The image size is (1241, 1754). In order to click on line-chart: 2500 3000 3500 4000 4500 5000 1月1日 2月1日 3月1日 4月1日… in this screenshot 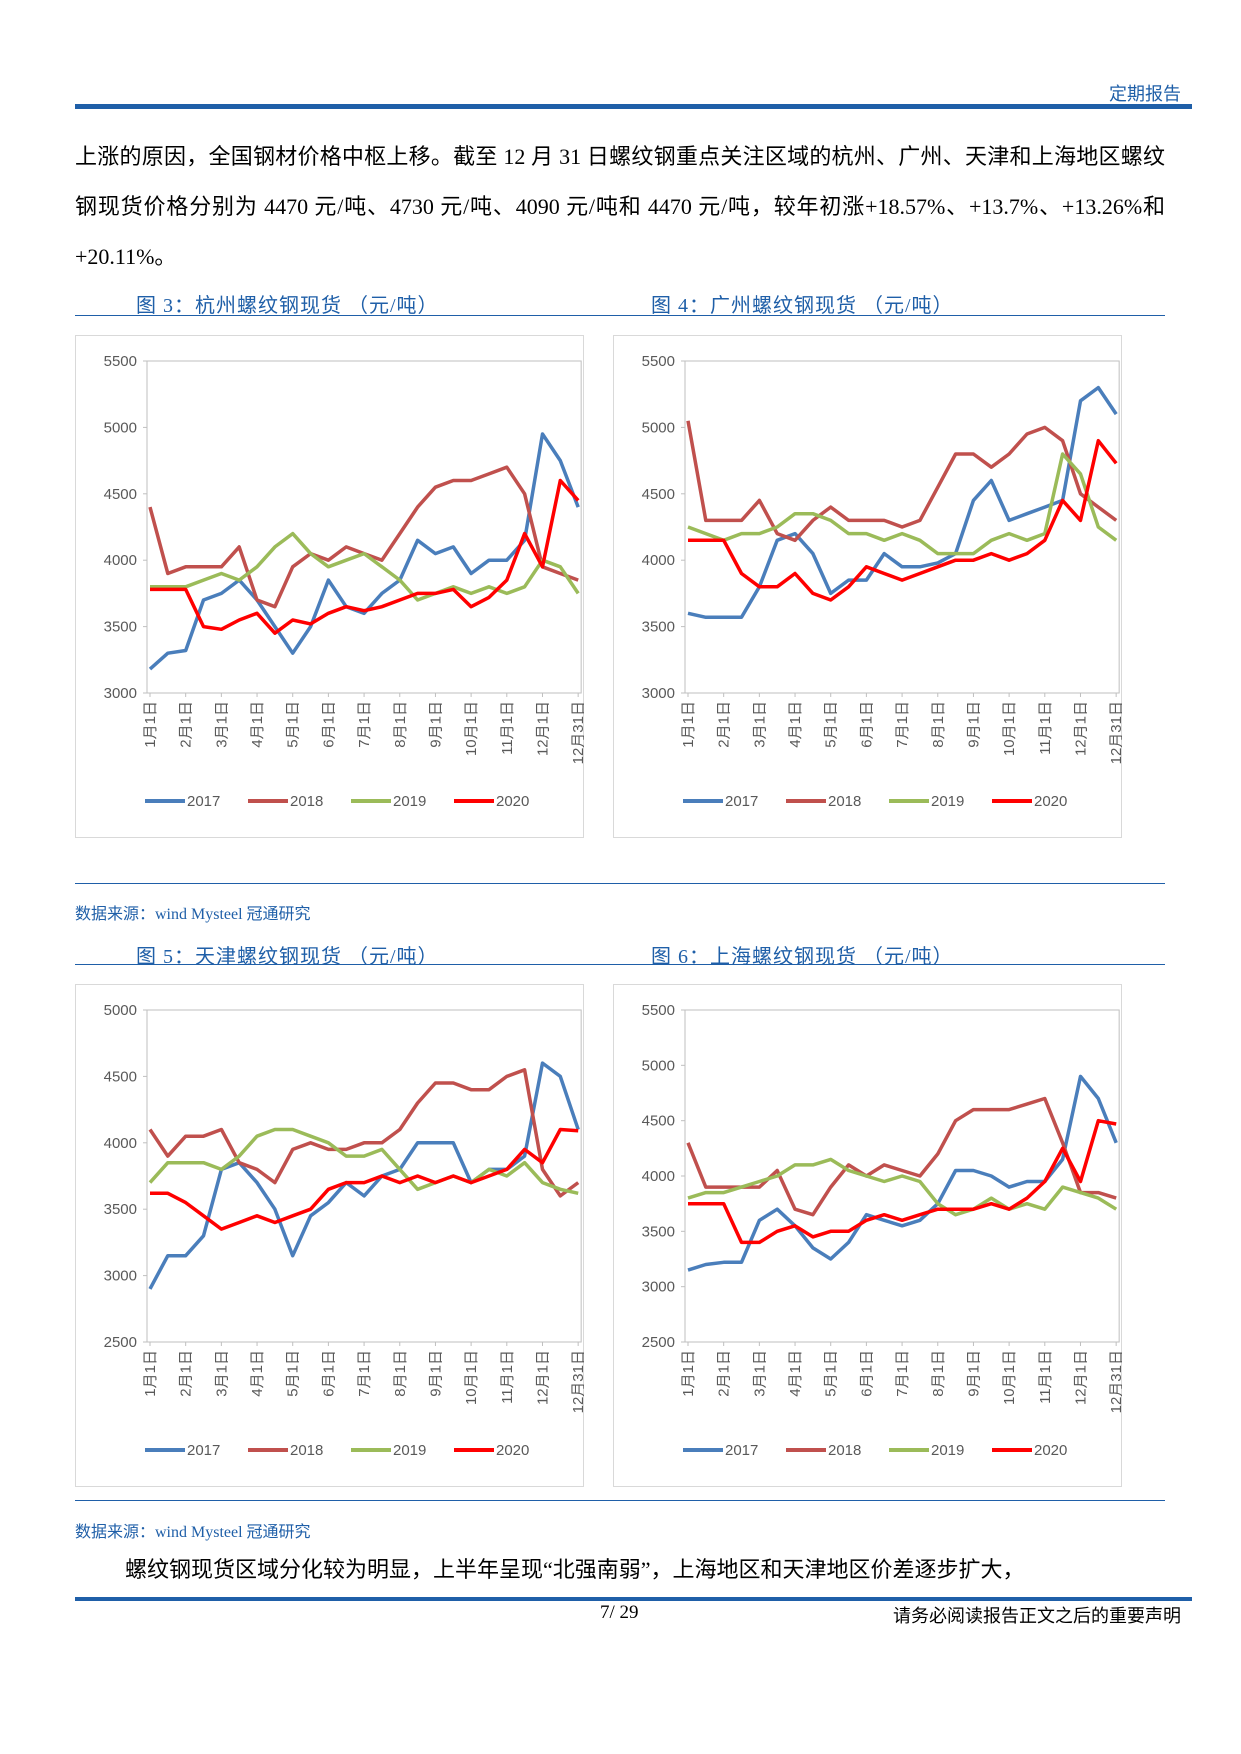, I will do `click(329, 1235)`.